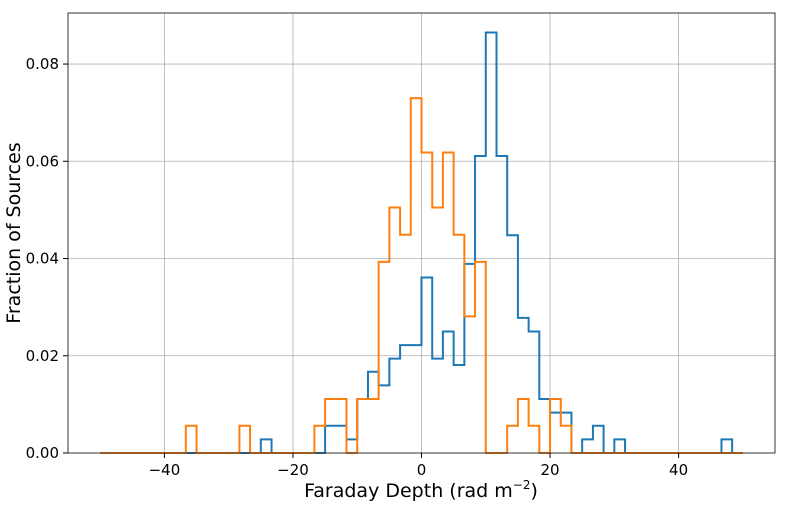  What do you see at coordinates (42, 453) in the screenshot?
I see `y-tick-label: 0.00` at bounding box center [42, 453].